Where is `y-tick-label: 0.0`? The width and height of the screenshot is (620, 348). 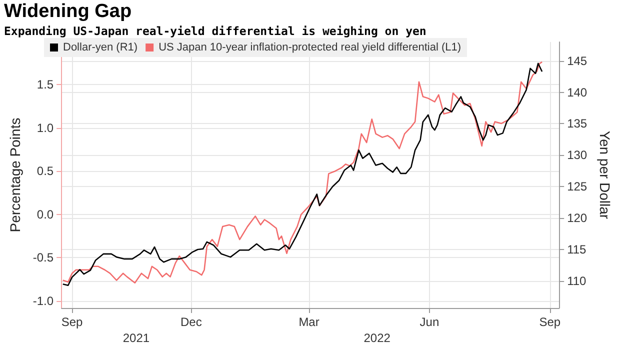
y-tick-label: 0.0 is located at coordinates (45, 214).